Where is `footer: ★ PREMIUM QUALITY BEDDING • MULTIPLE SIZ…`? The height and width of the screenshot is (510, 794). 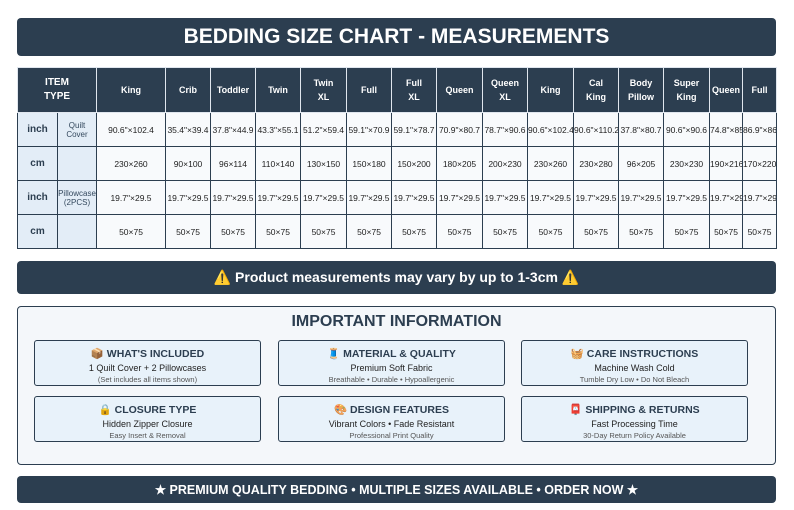
footer: ★ PREMIUM QUALITY BEDDING • MULTIPLE SIZ… is located at coordinates (396, 489).